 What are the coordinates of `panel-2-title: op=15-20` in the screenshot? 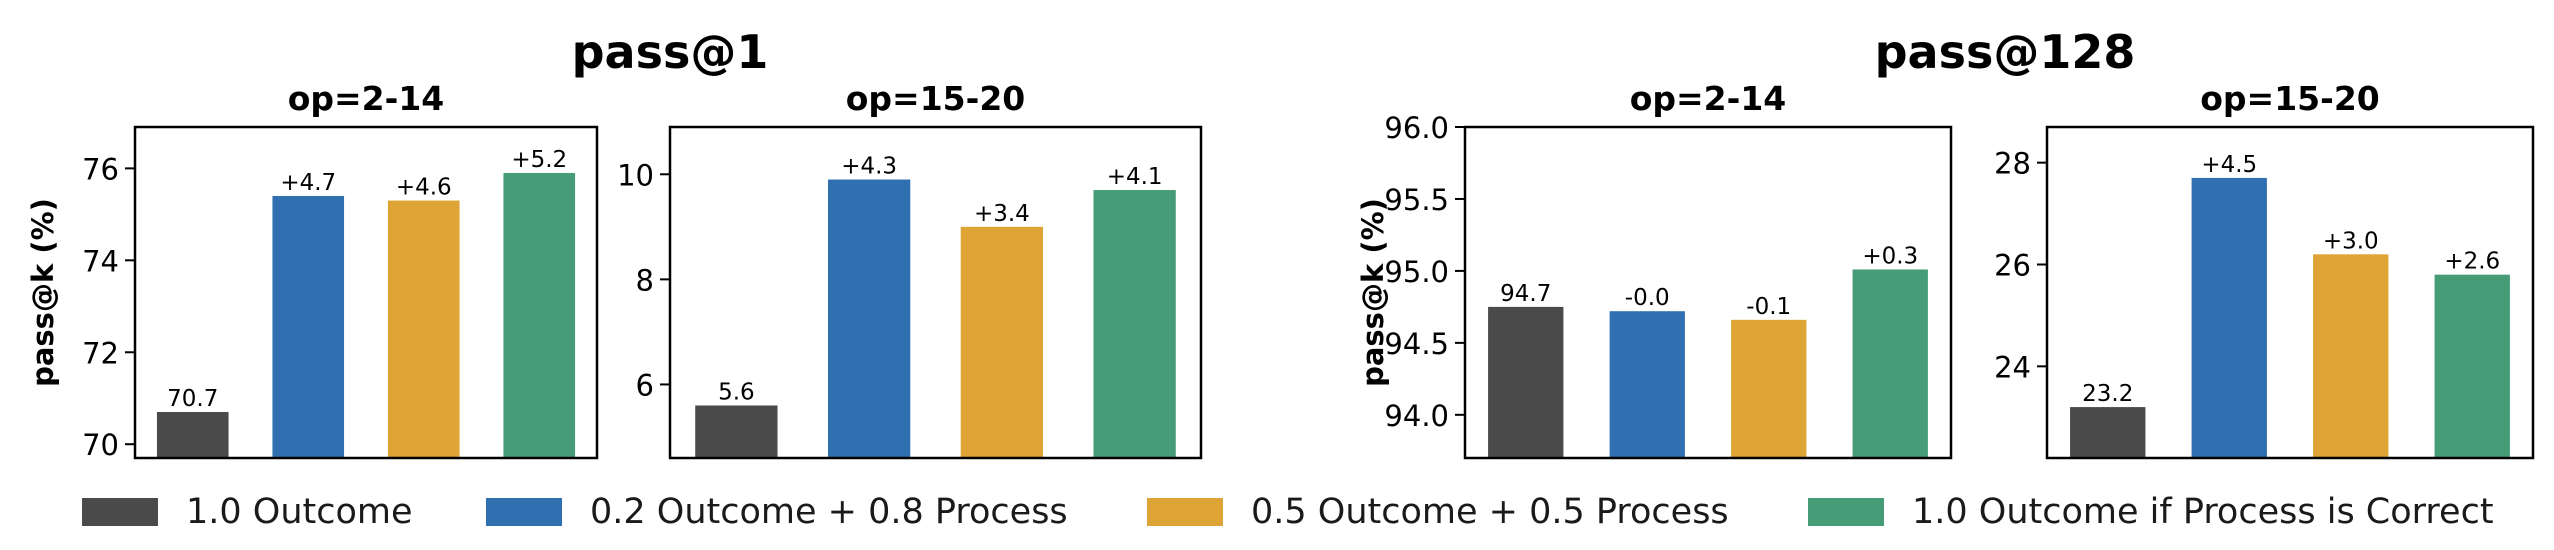 It's located at (936, 98).